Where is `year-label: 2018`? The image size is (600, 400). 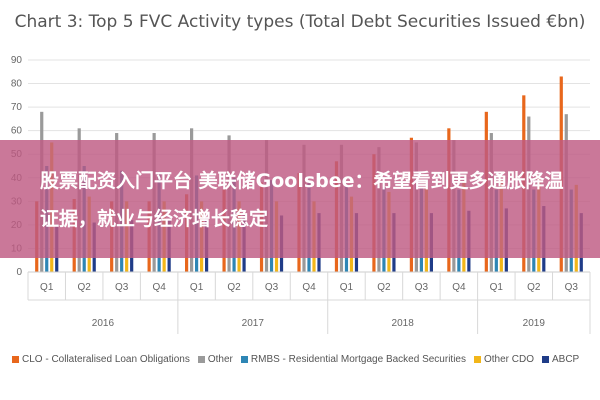 year-label: 2018 is located at coordinates (403, 323).